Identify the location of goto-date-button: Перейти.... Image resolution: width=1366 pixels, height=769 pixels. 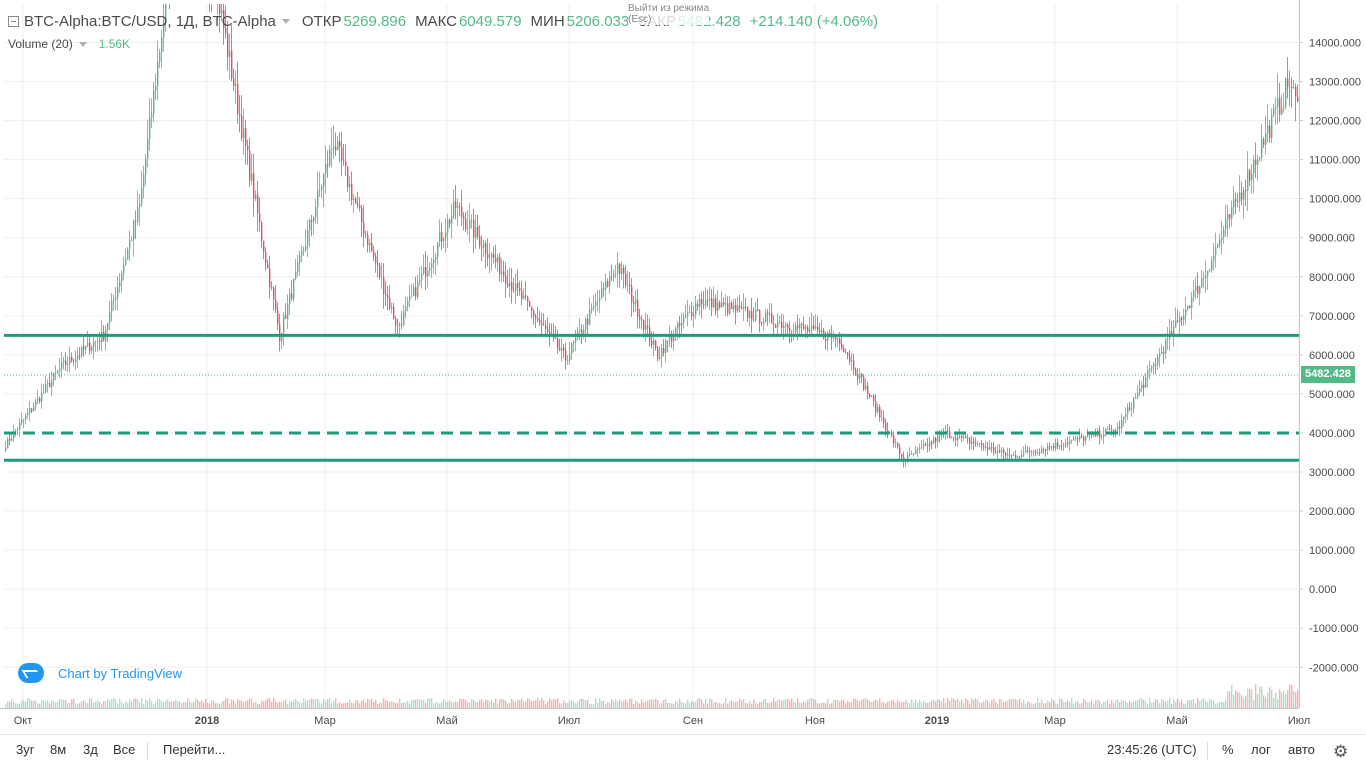
(194, 749).